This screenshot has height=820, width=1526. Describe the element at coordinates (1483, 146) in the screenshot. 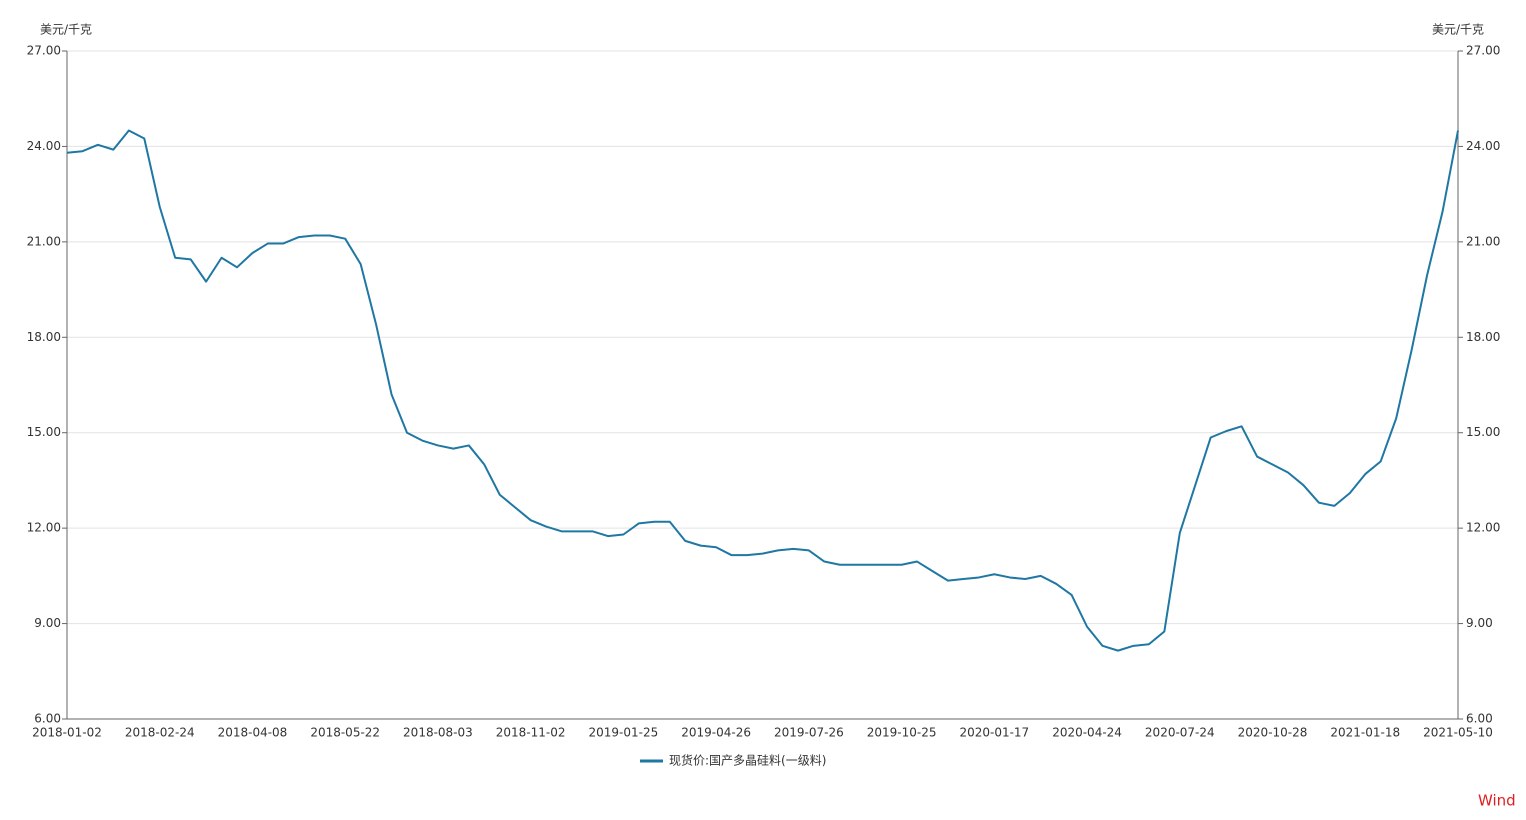

I see `y2-tick-label: 24.00` at that location.